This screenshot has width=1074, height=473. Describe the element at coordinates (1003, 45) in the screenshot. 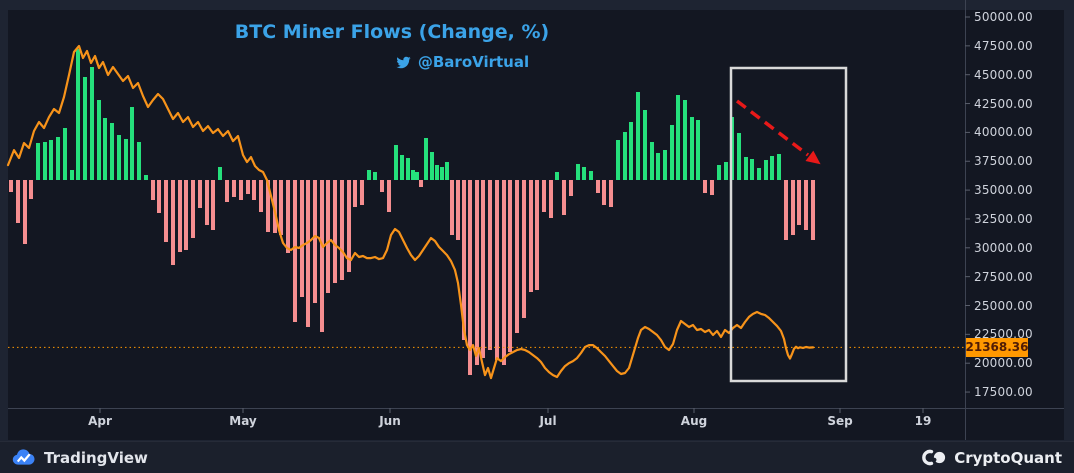

I see `y-axis-label: 47500.00` at that location.